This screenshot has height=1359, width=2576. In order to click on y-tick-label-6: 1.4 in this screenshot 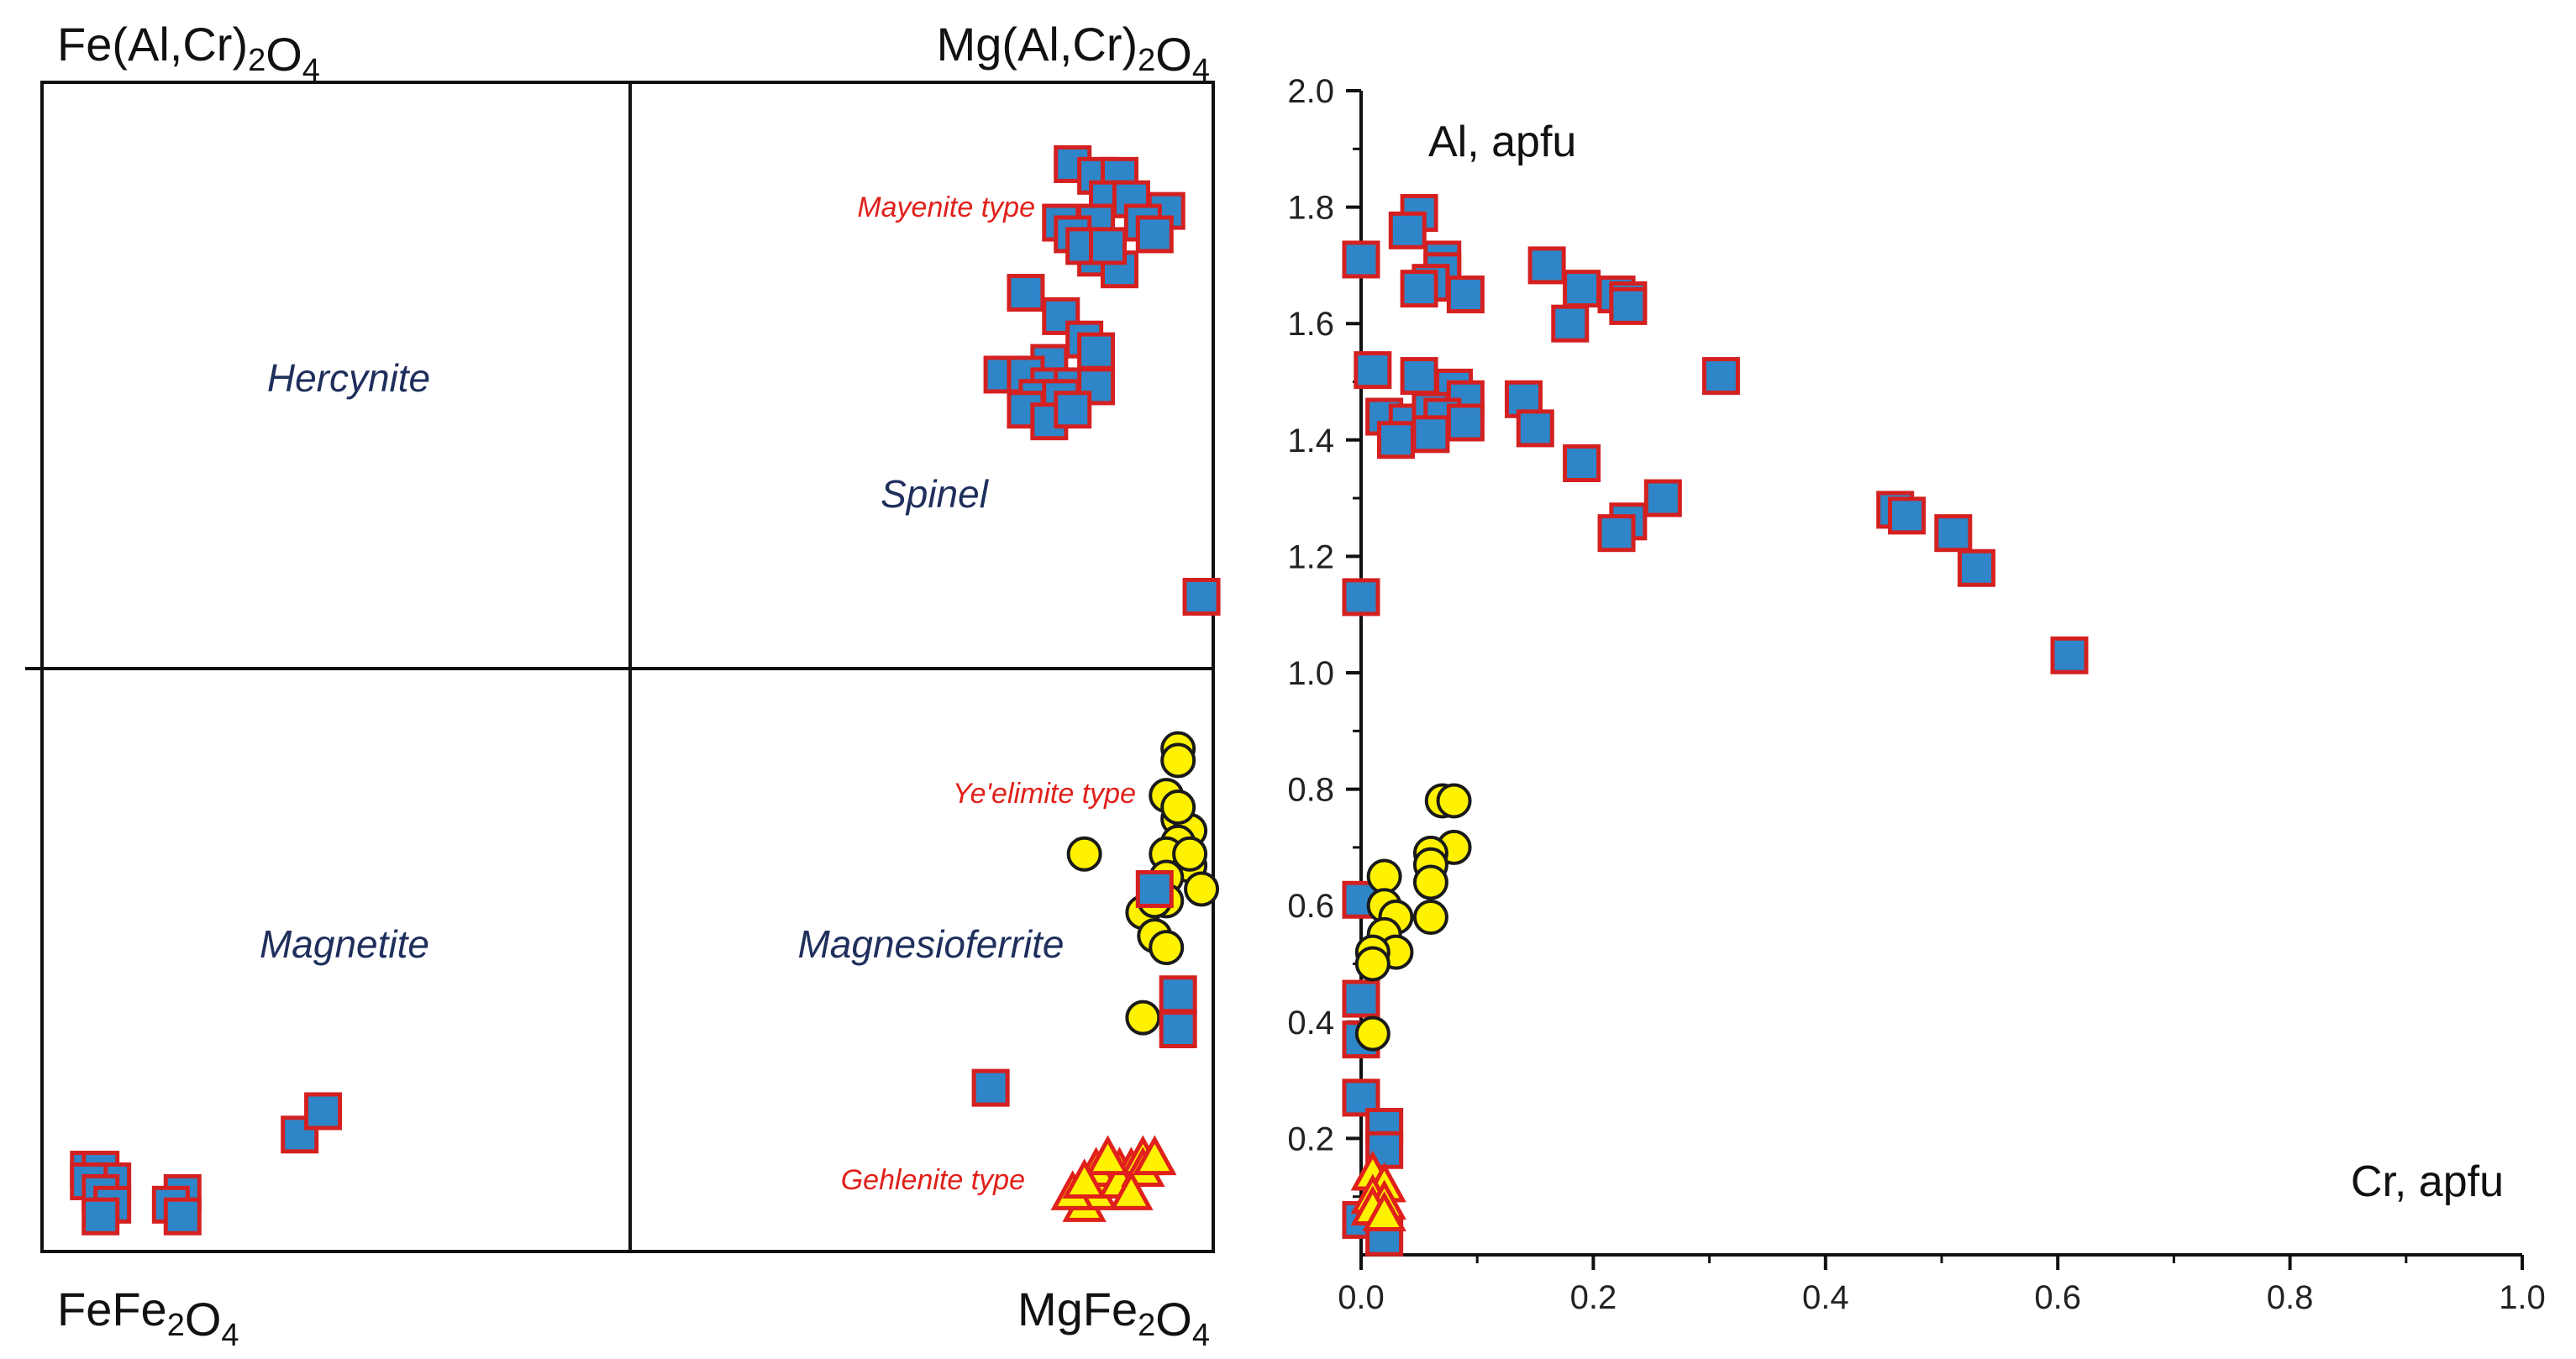, I will do `click(1310, 440)`.